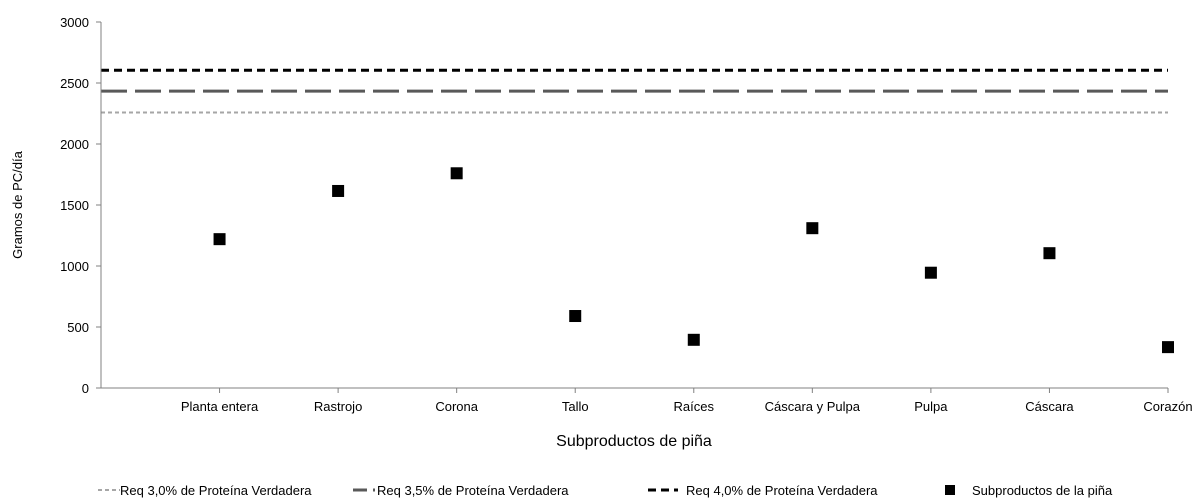 Image resolution: width=1198 pixels, height=498 pixels. Describe the element at coordinates (931, 406) in the screenshot. I see `x-tick-label: Pulpa` at that location.